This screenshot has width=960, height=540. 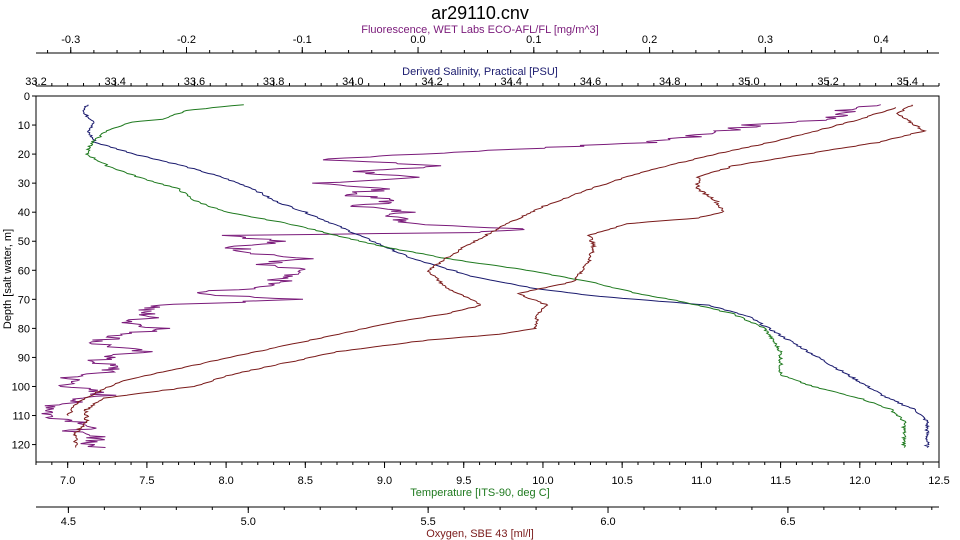 I want to click on temperature-tick-label: 11.5, so click(x=780, y=481).